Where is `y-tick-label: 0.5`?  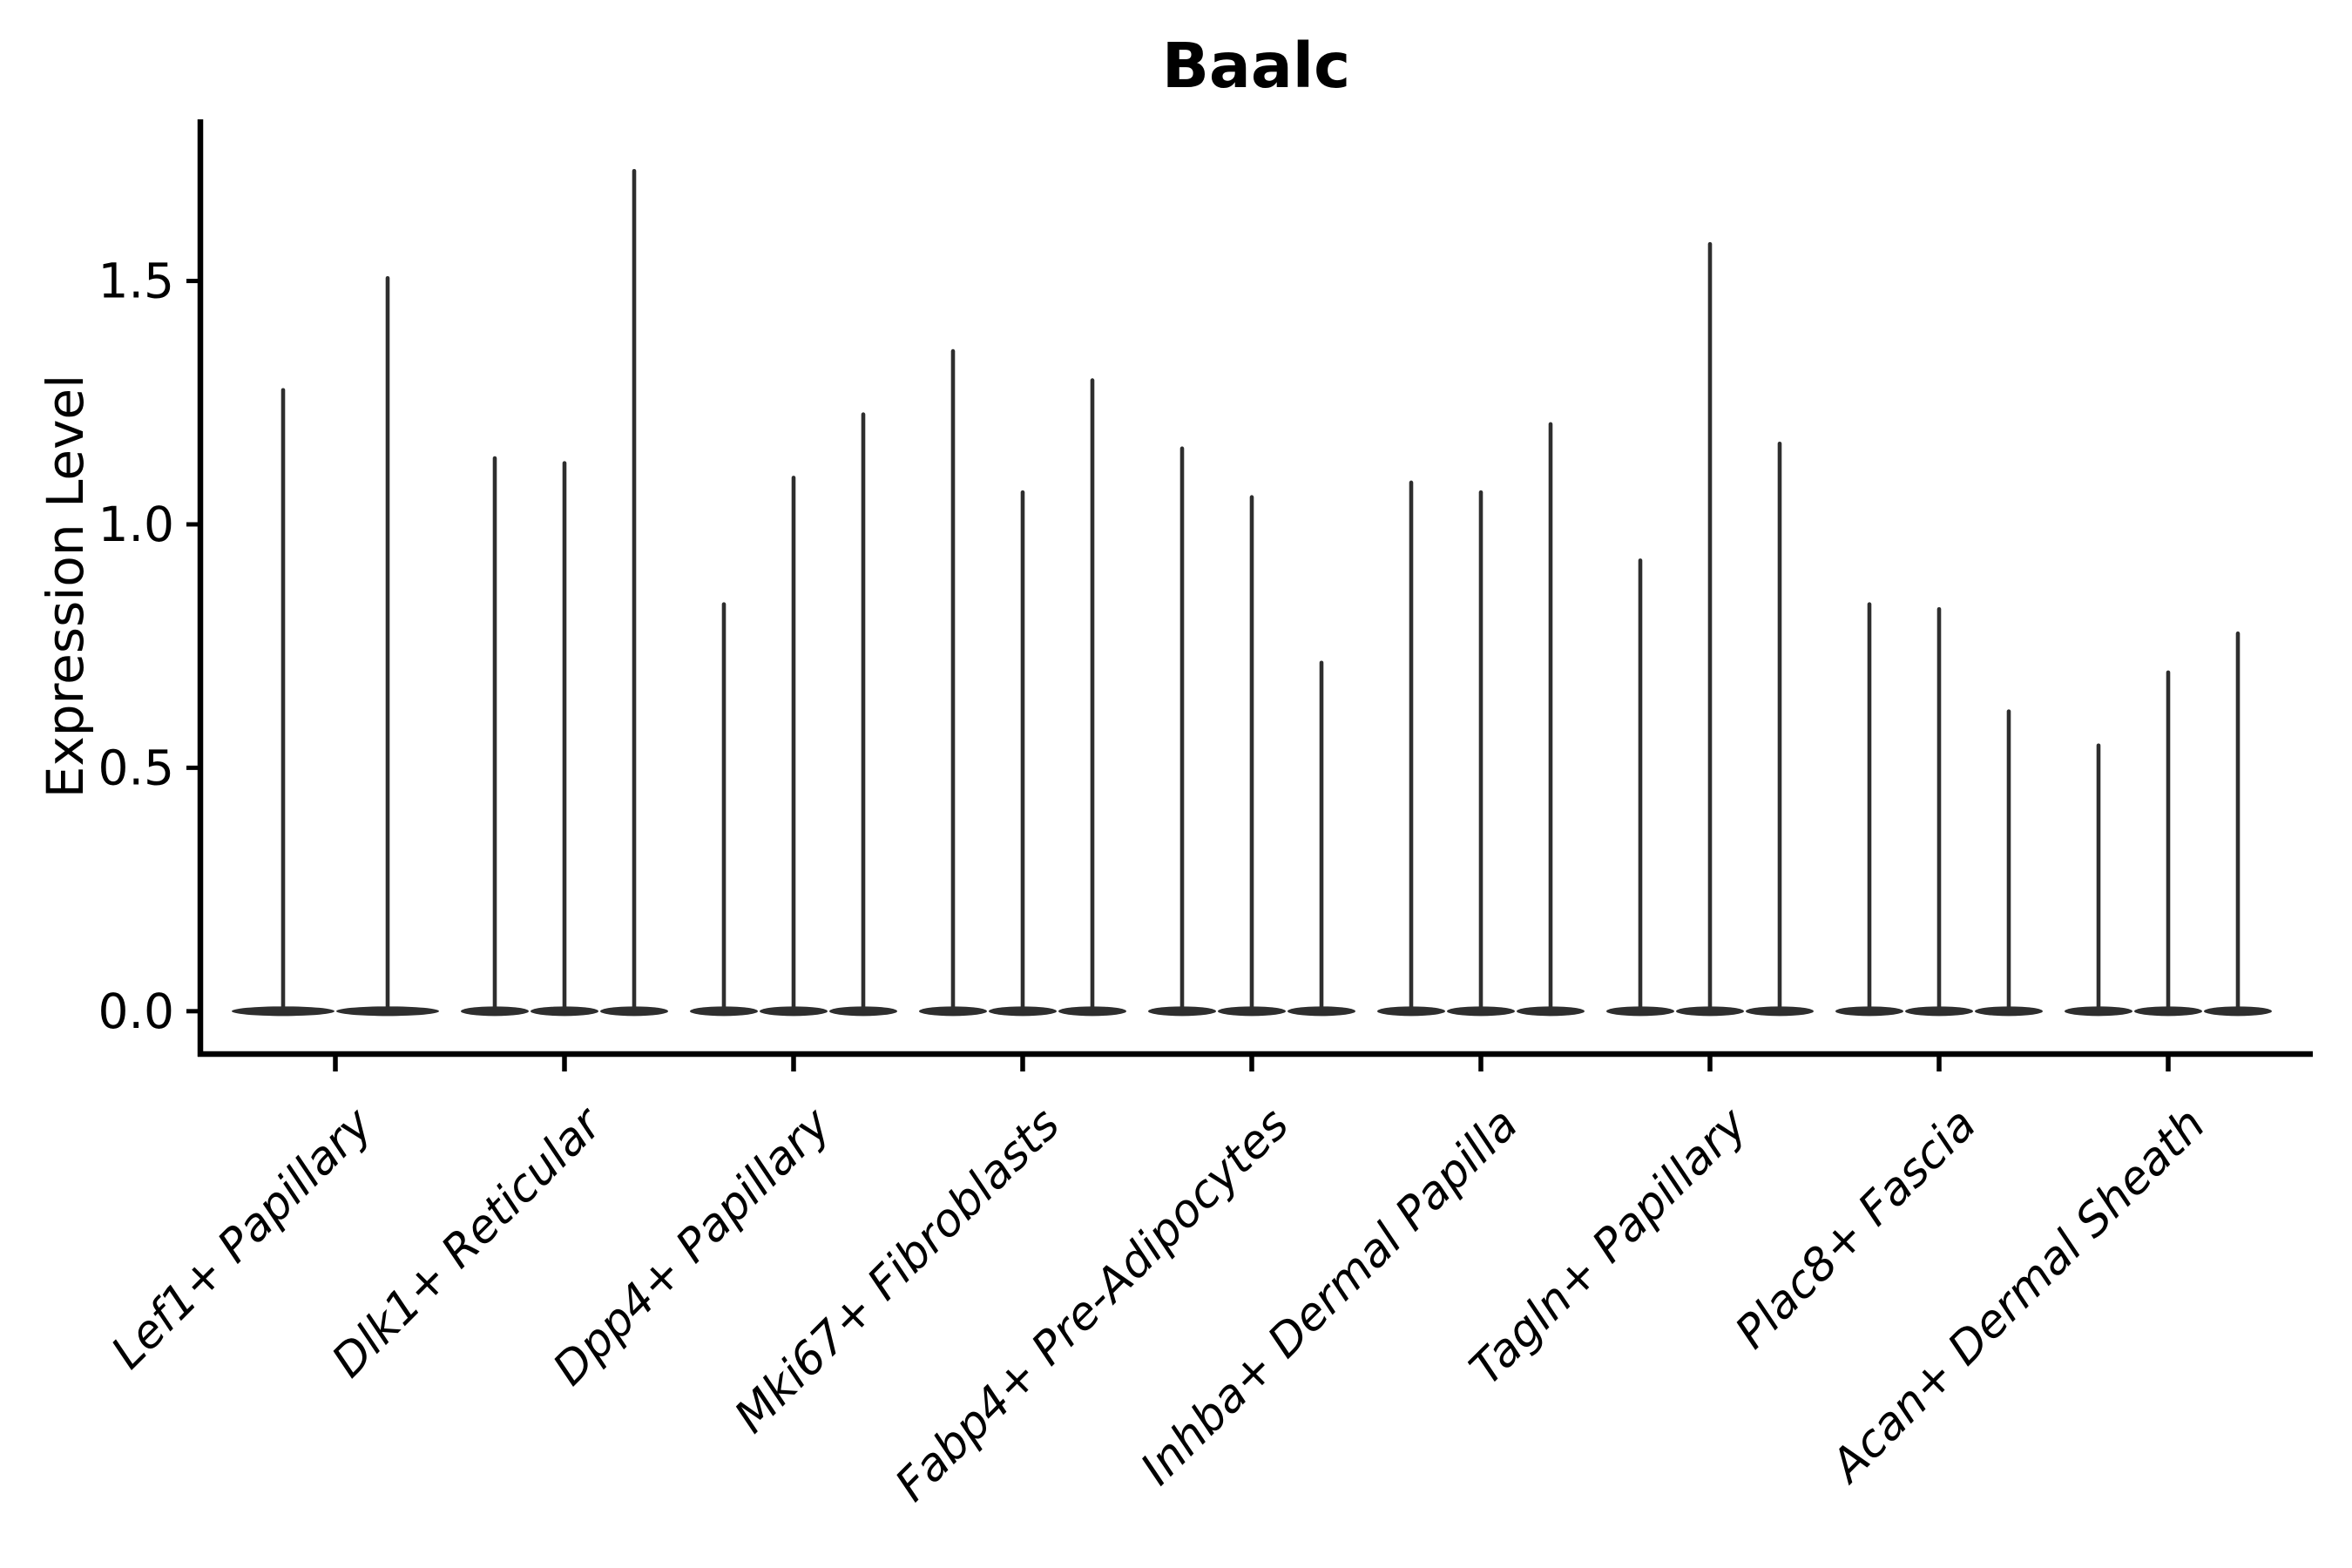 y-tick-label: 0.5 is located at coordinates (136, 767).